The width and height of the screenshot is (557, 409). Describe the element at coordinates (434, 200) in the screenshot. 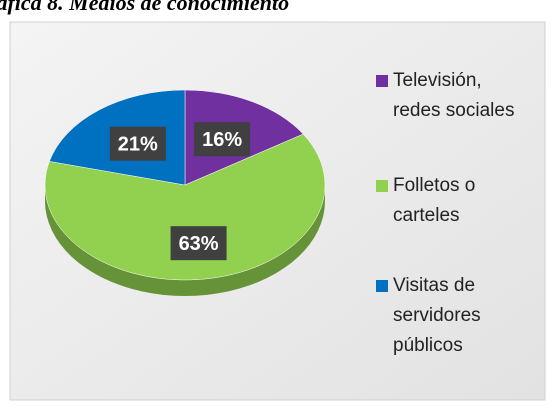

I see `legend-label: Folletos o carteles` at that location.